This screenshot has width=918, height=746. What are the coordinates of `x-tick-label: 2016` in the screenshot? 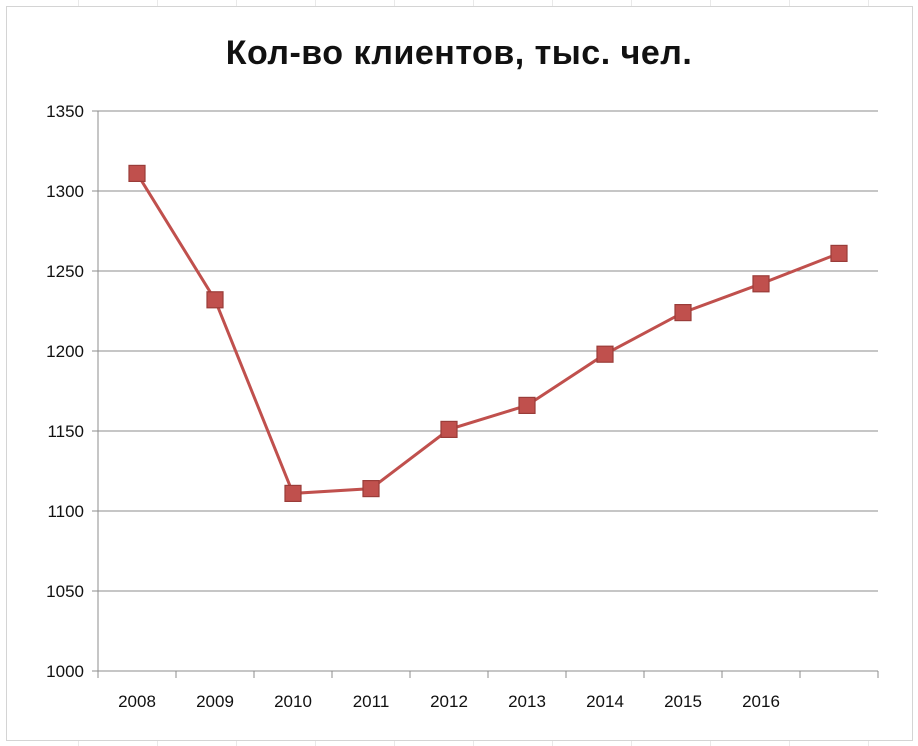 It's located at (761, 701).